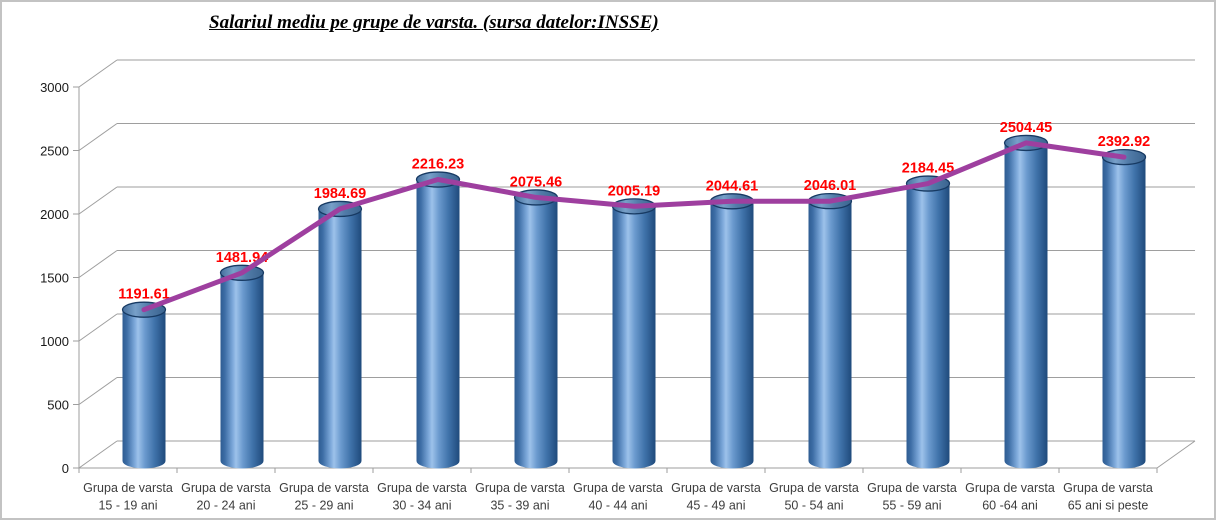 The height and width of the screenshot is (520, 1216). What do you see at coordinates (438, 165) in the screenshot?
I see `bar-value-label: 2216.23` at bounding box center [438, 165].